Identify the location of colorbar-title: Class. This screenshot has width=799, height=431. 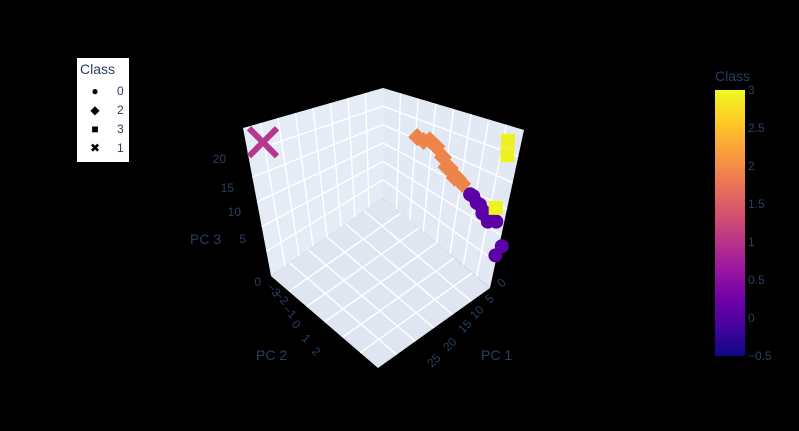
(733, 76).